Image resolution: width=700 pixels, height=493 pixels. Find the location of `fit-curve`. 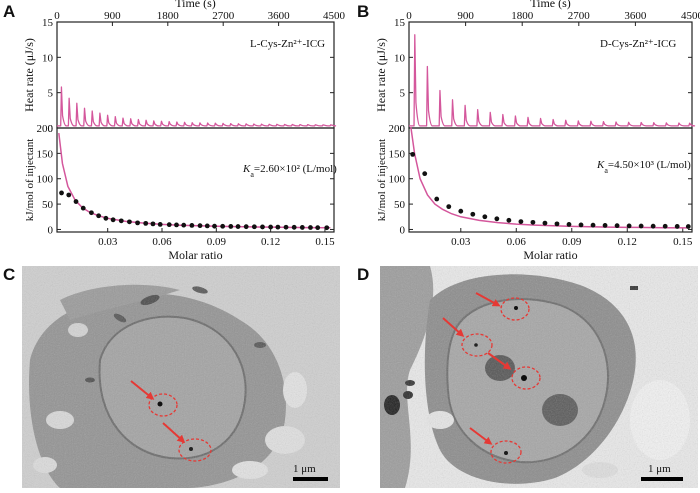

fit-curve is located at coordinates (549, 177).